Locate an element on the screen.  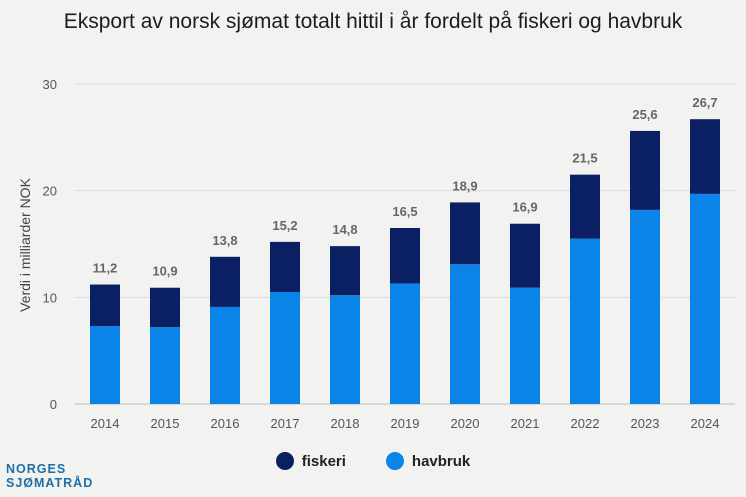
legend-item-fiskeri: fiskeri is located at coordinates (310, 461).